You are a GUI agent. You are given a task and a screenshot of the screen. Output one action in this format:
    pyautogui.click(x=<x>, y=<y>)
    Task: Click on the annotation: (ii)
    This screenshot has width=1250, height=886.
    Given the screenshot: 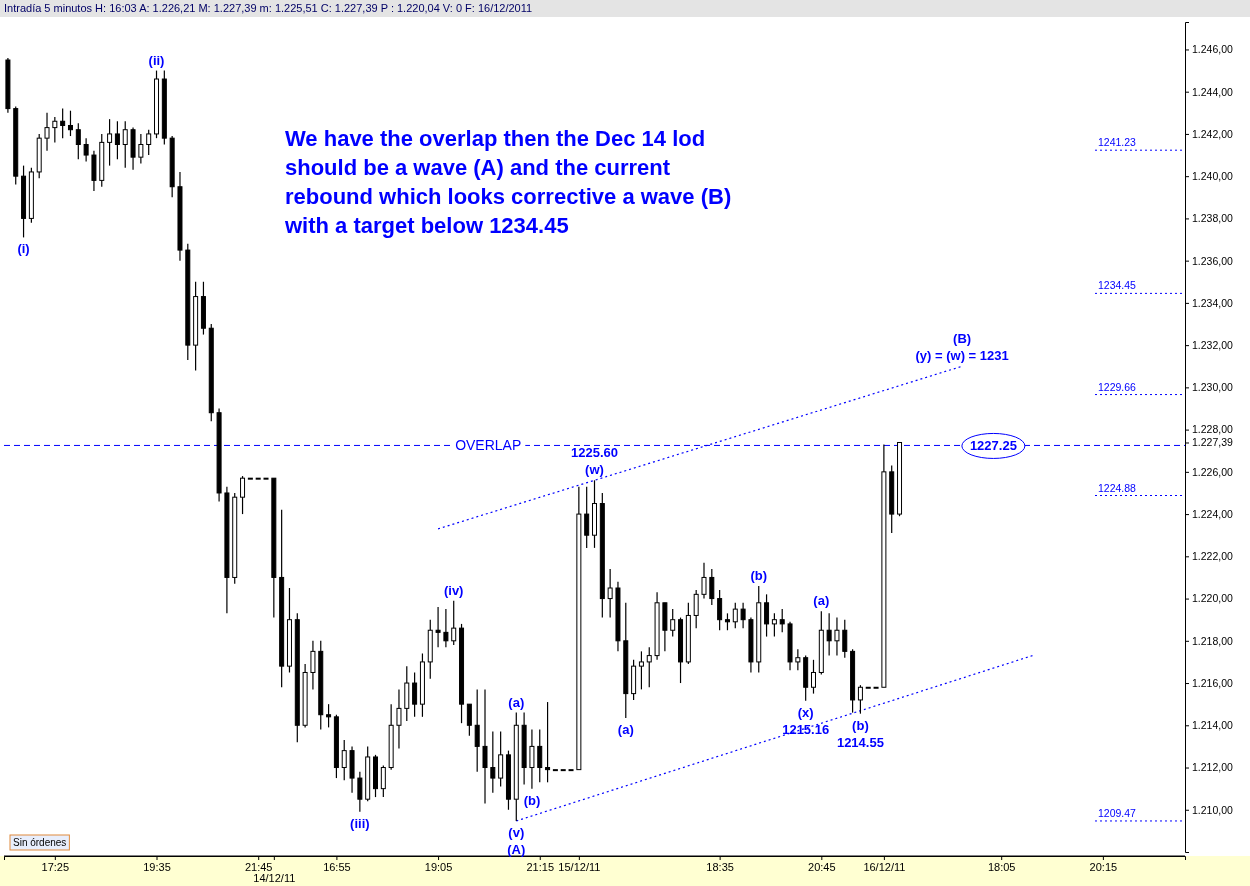 What is the action you would take?
    pyautogui.click(x=156, y=60)
    